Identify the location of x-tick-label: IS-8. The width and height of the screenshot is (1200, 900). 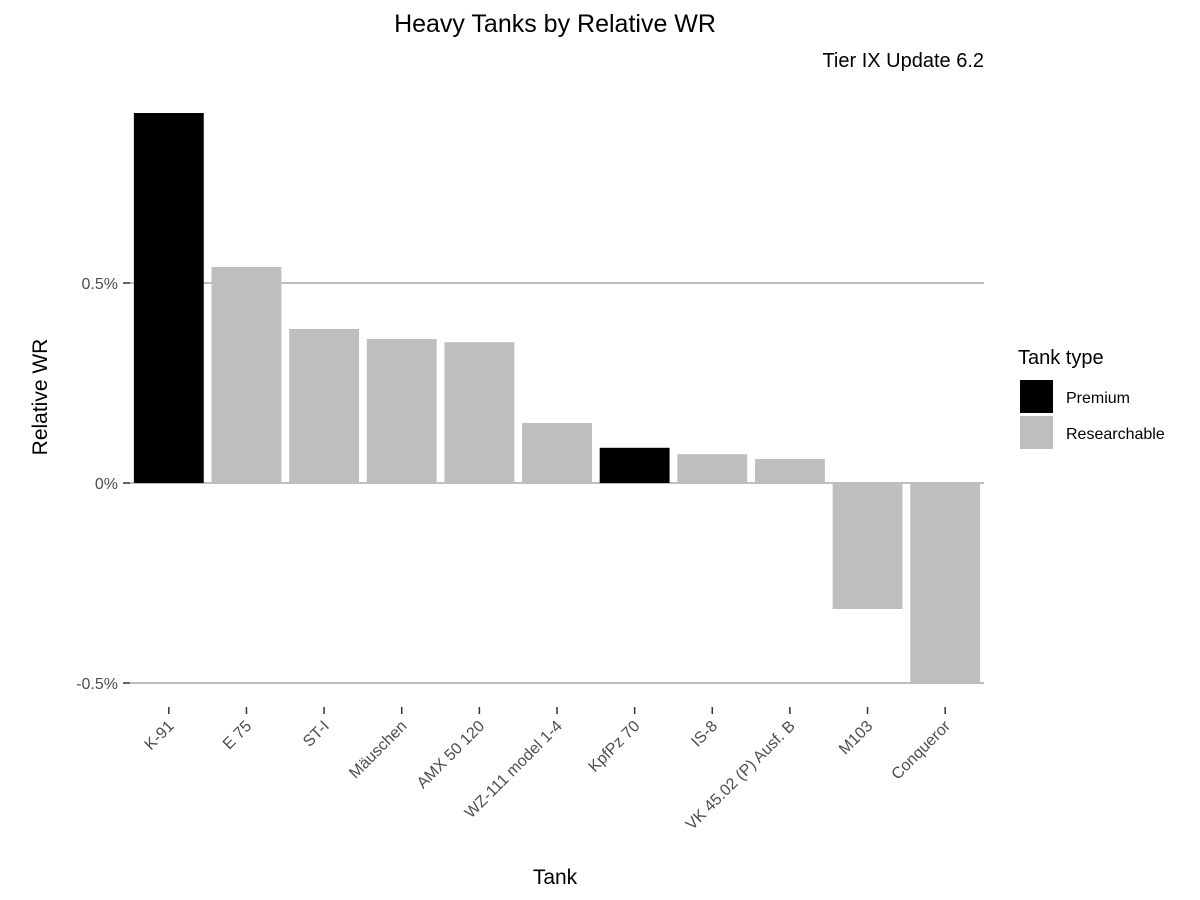
(704, 734).